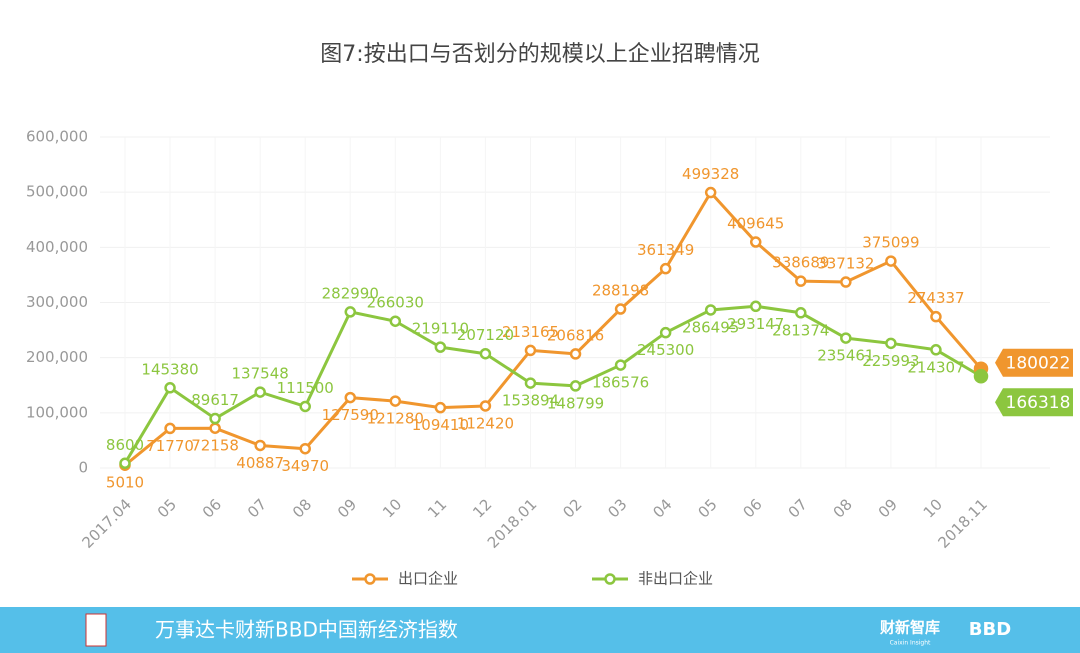  I want to click on value-label: 40887, so click(260, 463).